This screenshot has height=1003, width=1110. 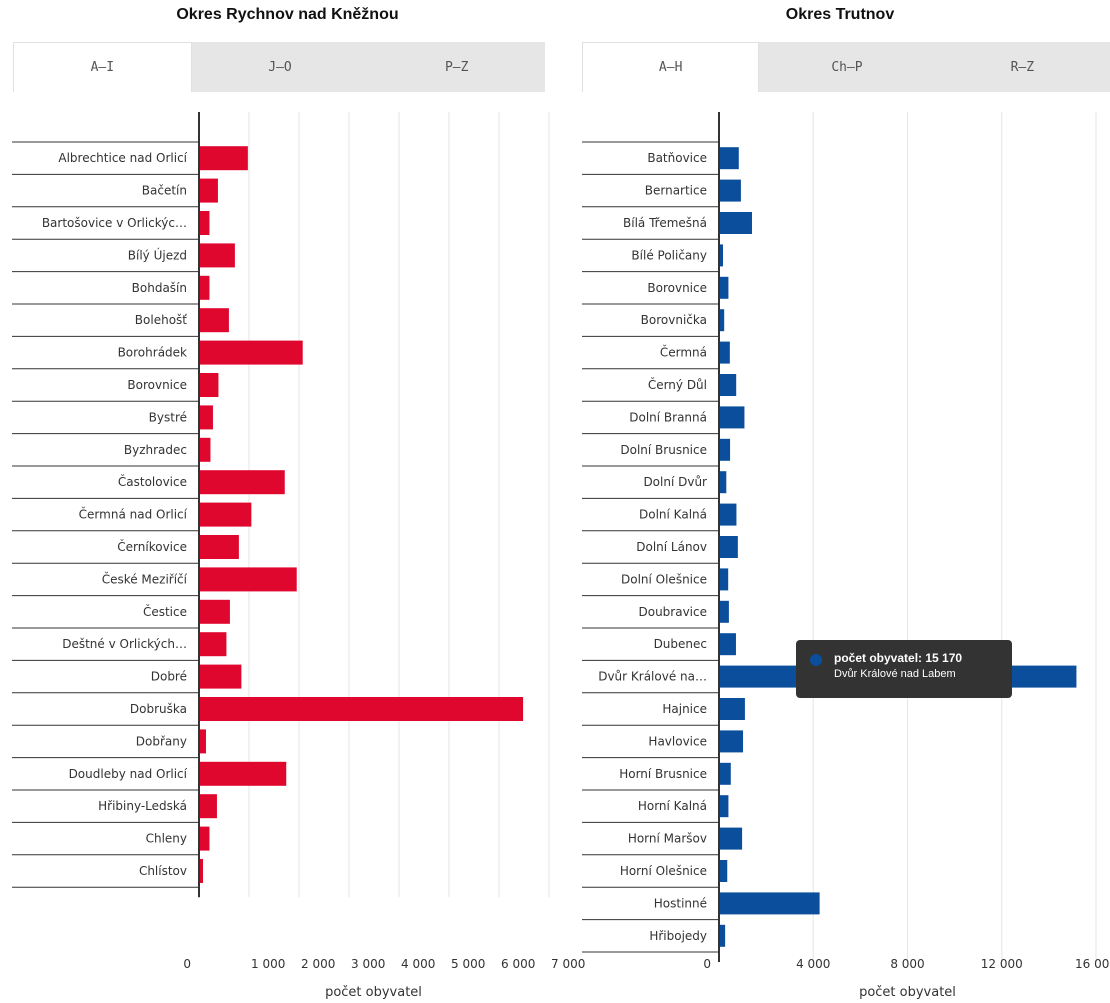 What do you see at coordinates (133, 514) in the screenshot?
I see `left-category-label: Čermná nad Orlicí` at bounding box center [133, 514].